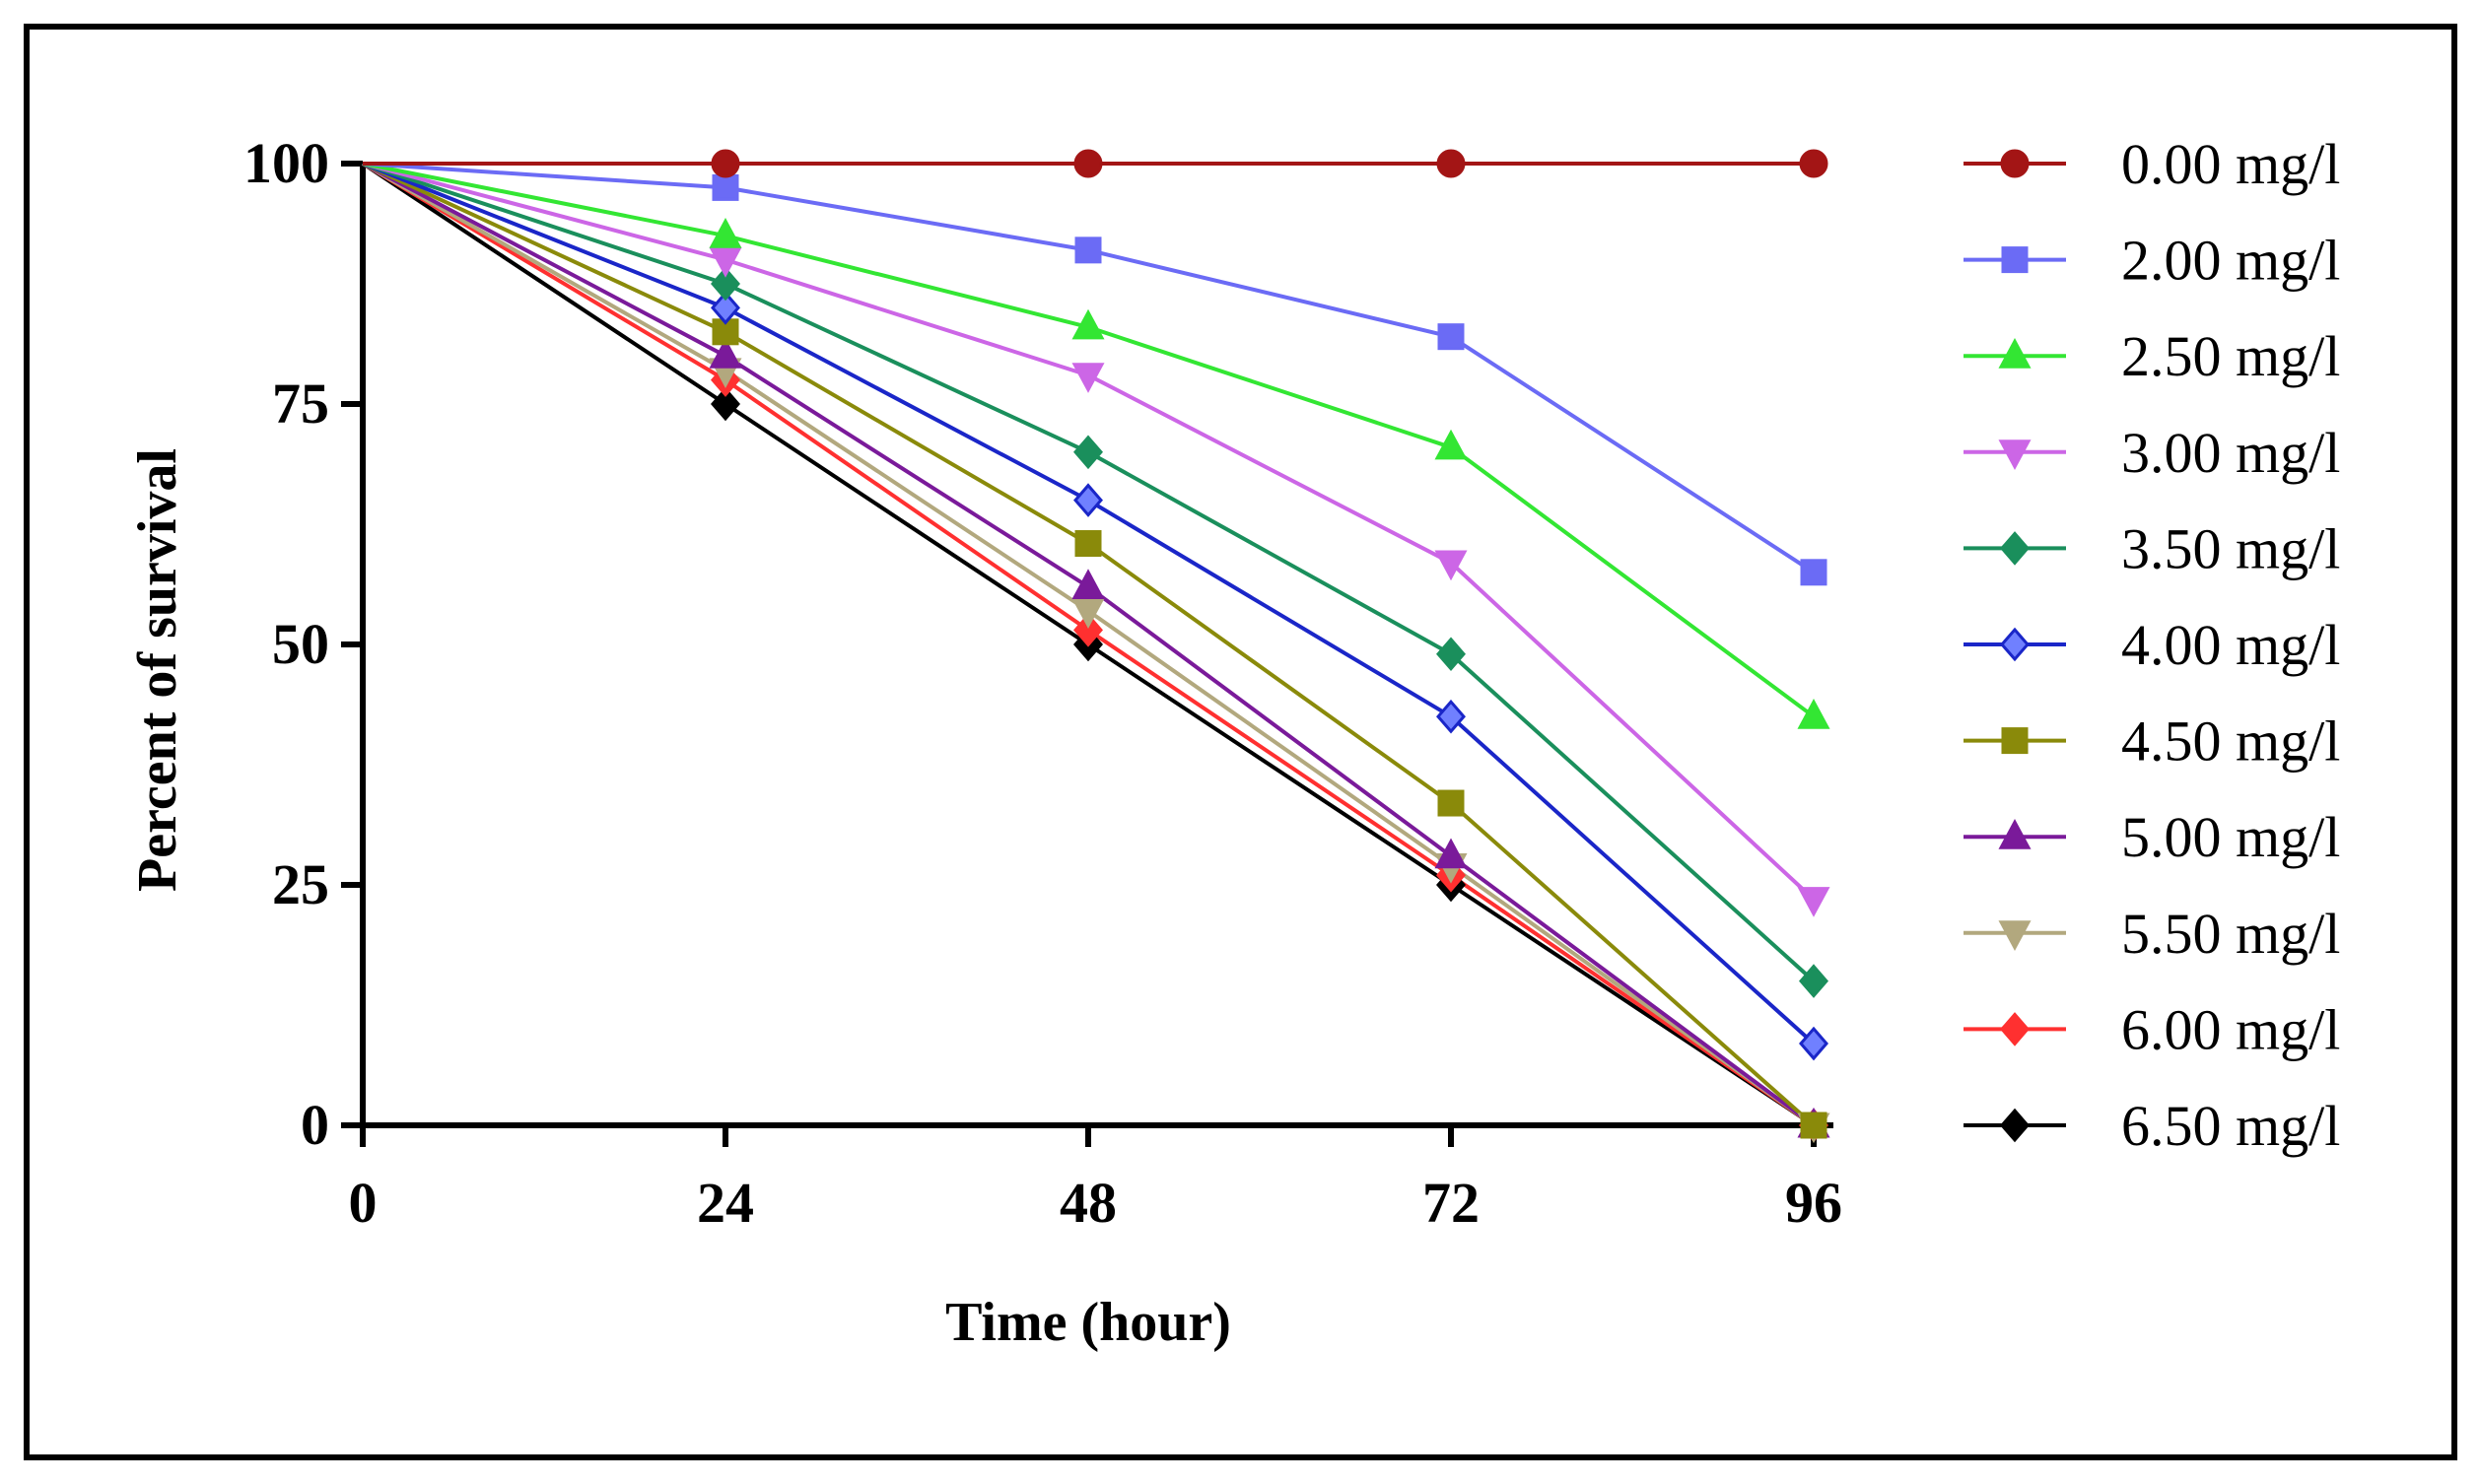 This screenshot has width=2481, height=1484. Describe the element at coordinates (1088, 1203) in the screenshot. I see `x-tick-label: 48` at that location.